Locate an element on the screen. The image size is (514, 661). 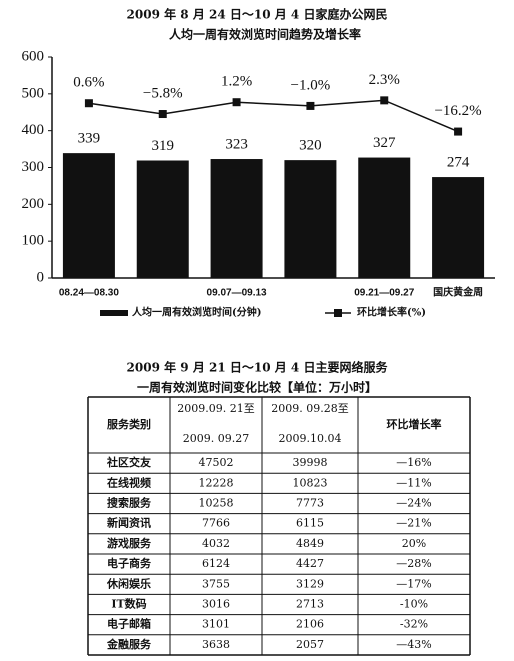
table-header: 2009.10.04 is located at coordinates (310, 438).